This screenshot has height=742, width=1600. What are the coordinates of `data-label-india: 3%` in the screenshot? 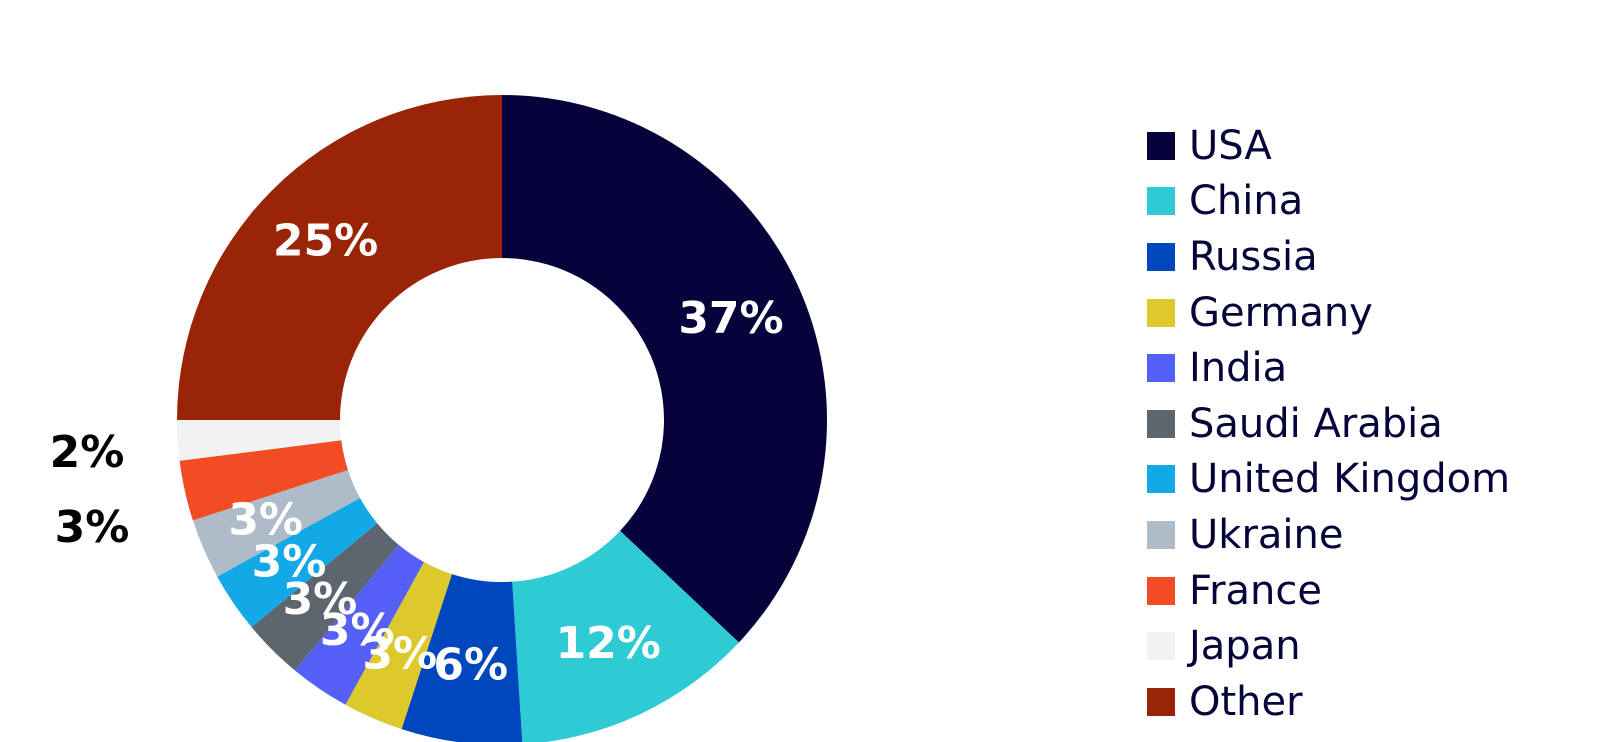 It's located at (357, 630).